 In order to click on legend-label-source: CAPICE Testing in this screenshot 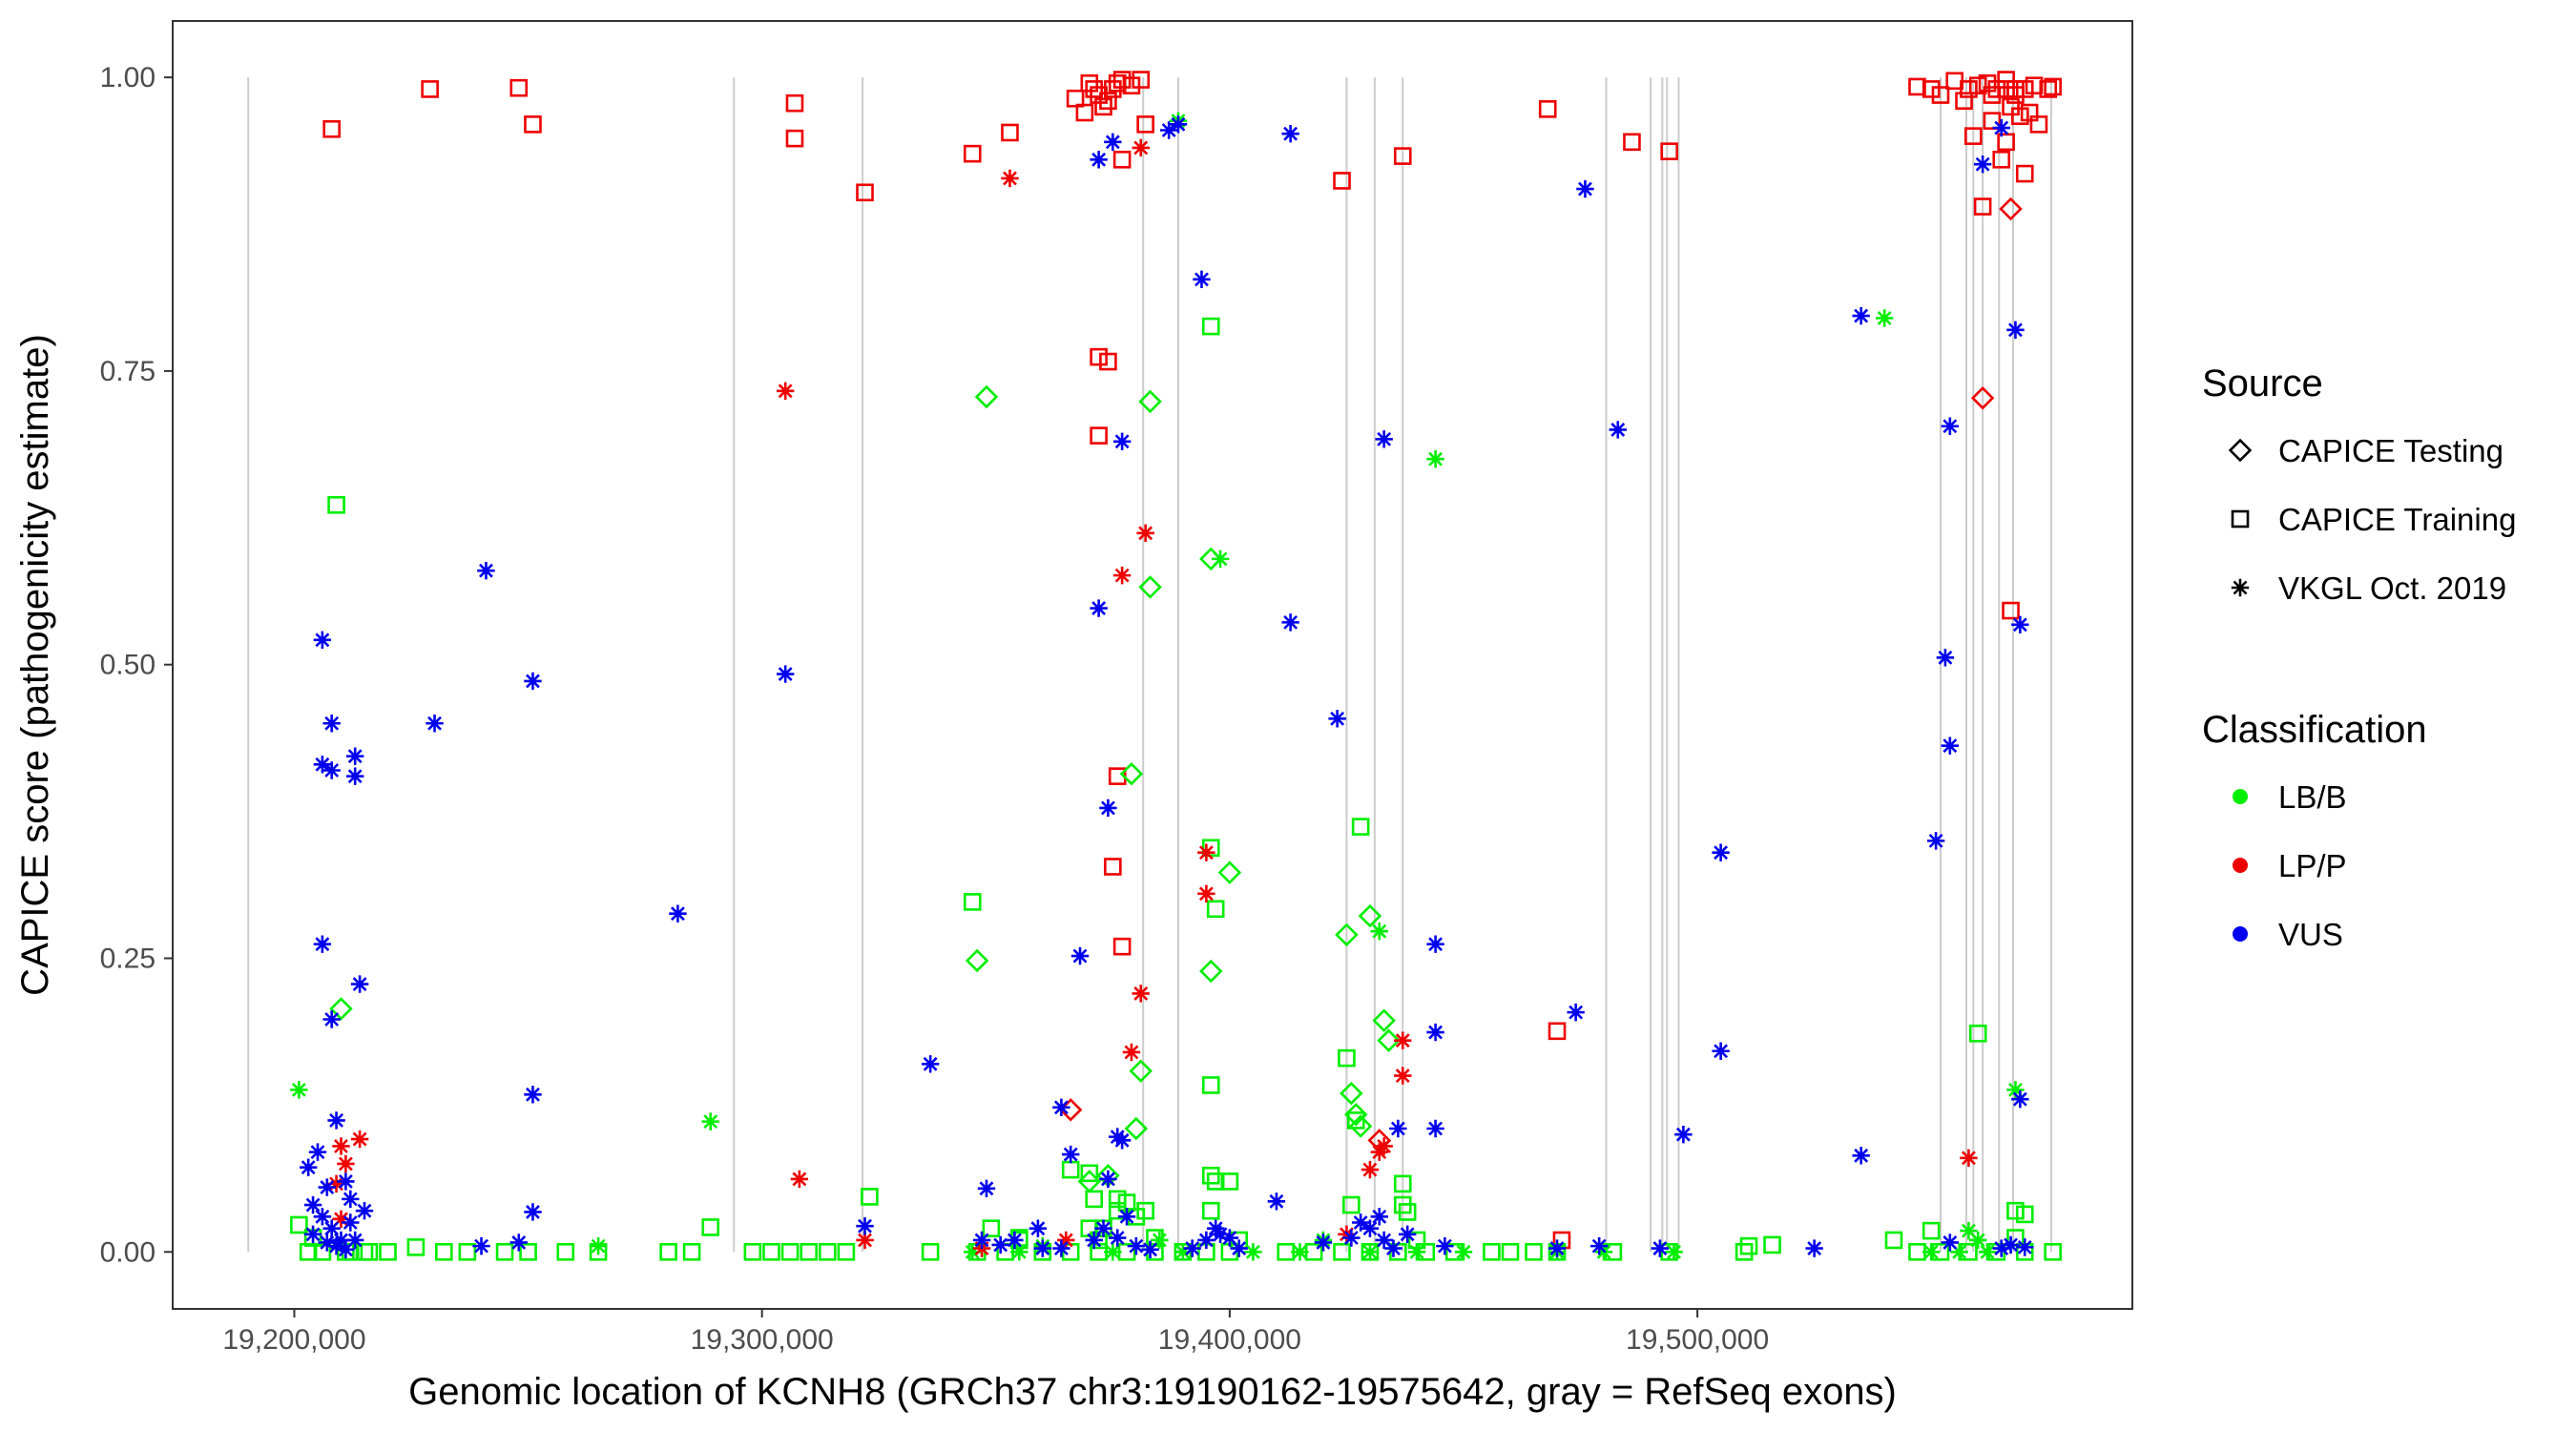, I will do `click(2390, 450)`.